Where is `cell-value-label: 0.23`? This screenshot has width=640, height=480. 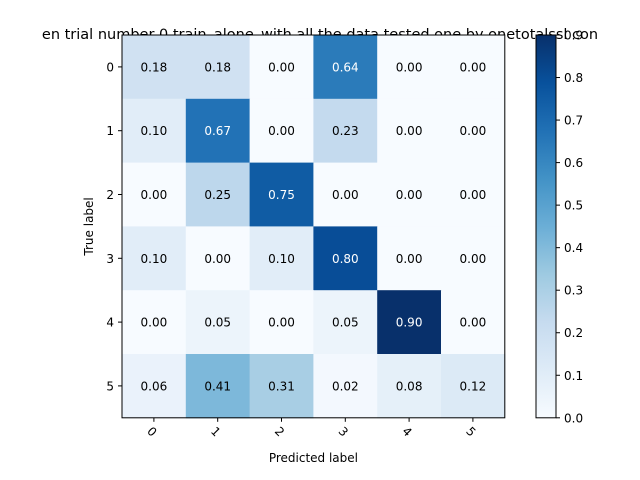 cell-value-label: 0.23 is located at coordinates (345, 131).